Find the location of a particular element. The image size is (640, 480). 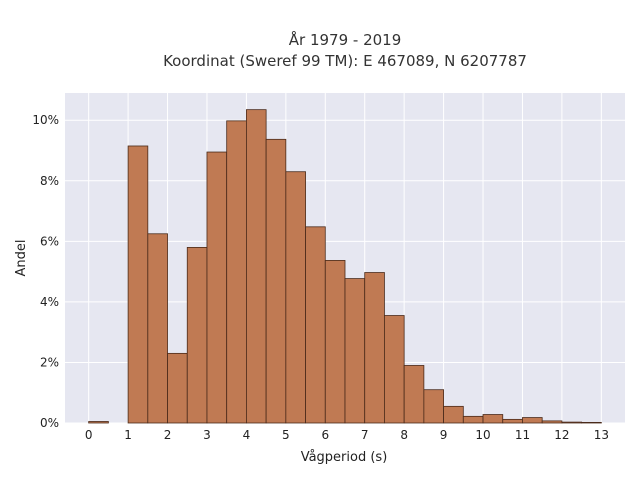

x-tick-label: 1 is located at coordinates (128, 435).